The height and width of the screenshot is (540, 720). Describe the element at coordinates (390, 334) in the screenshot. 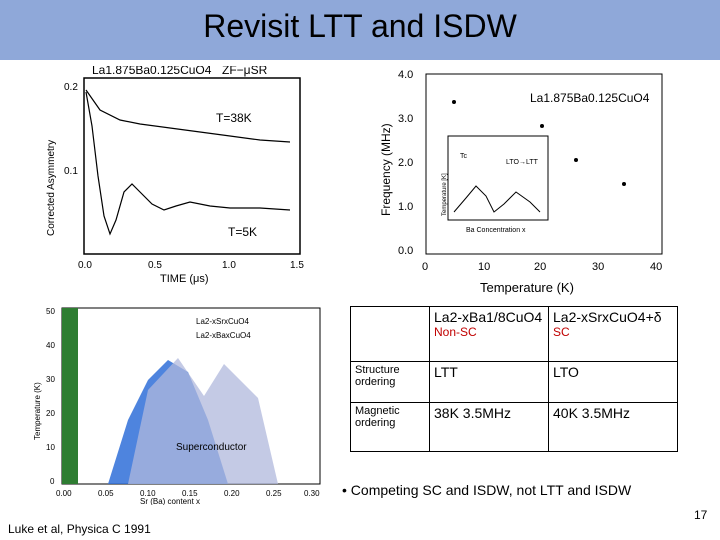

I see `table-corner` at that location.